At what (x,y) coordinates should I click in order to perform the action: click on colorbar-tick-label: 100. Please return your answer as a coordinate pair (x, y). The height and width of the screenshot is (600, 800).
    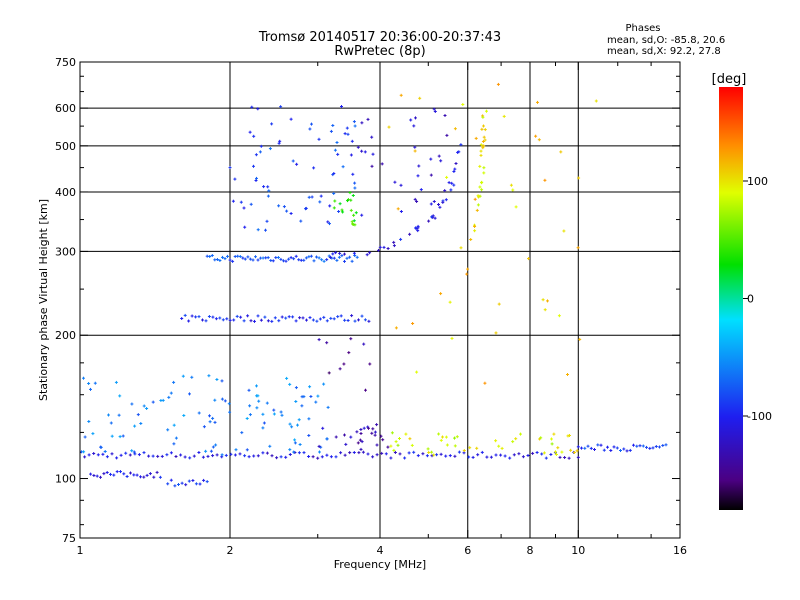
    Looking at the image, I should click on (757, 181).